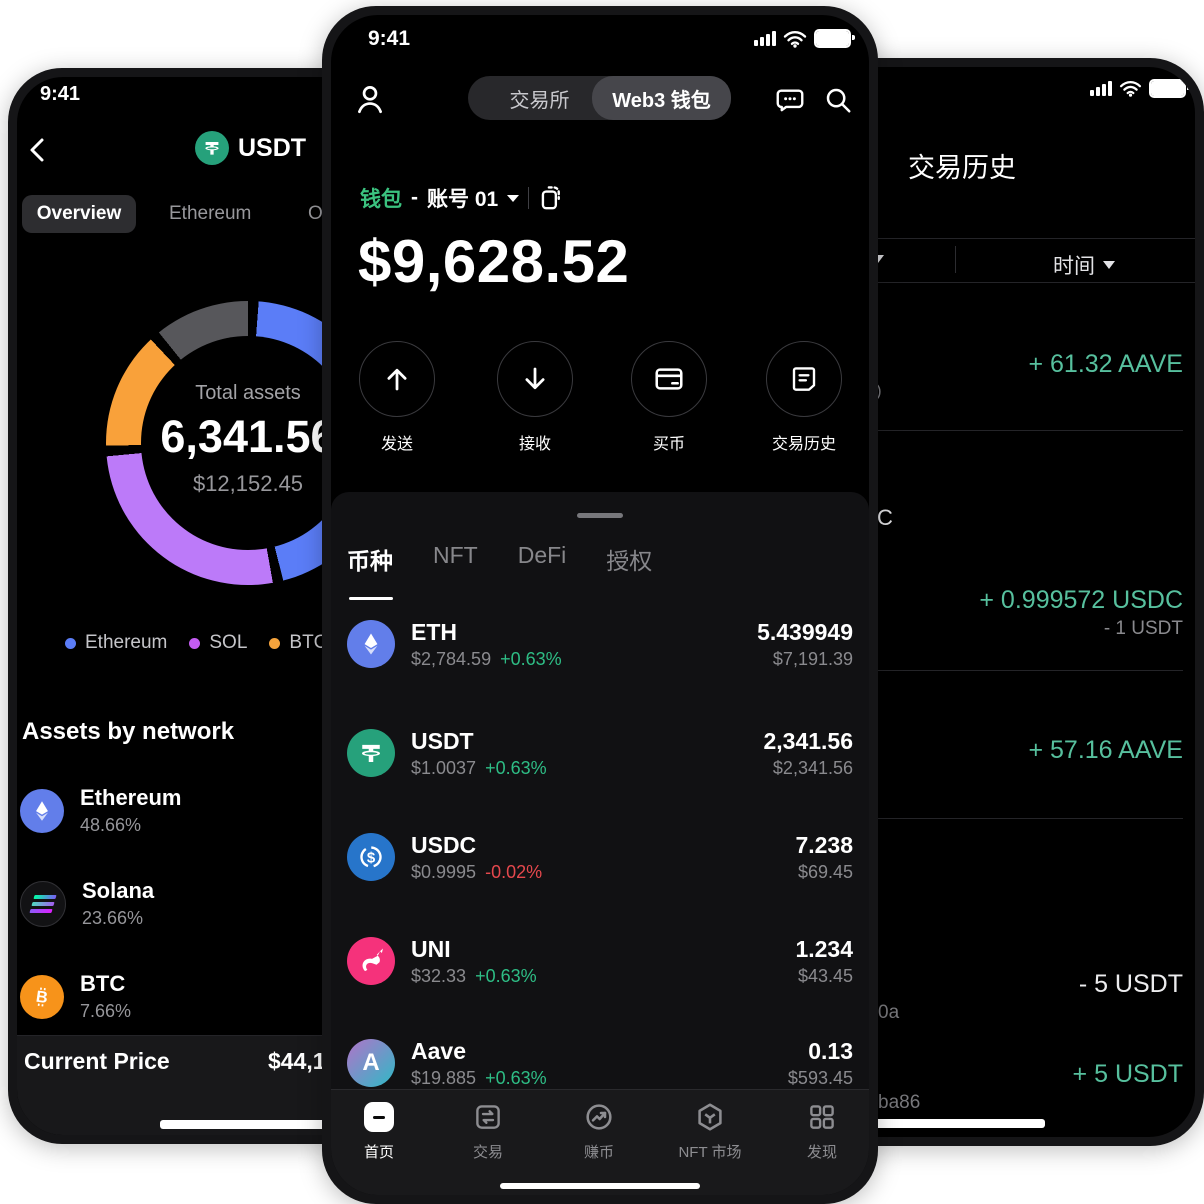 Image resolution: width=1204 pixels, height=1204 pixels. What do you see at coordinates (38, 150) in the screenshot?
I see `back-button` at bounding box center [38, 150].